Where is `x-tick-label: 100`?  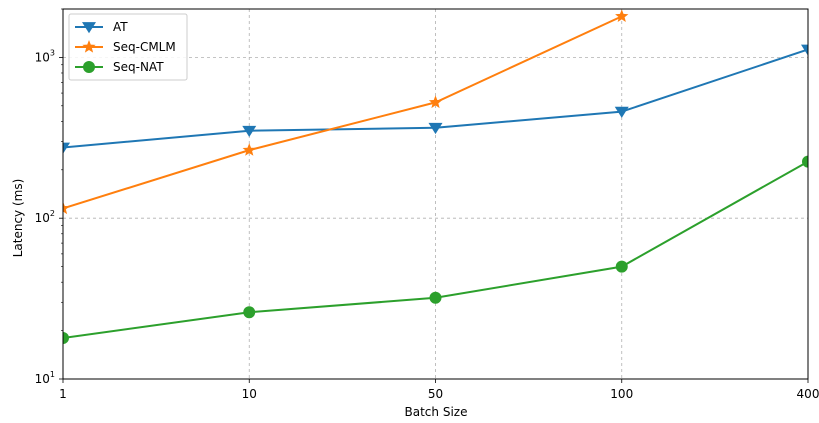
x-tick-label: 100 is located at coordinates (621, 394).